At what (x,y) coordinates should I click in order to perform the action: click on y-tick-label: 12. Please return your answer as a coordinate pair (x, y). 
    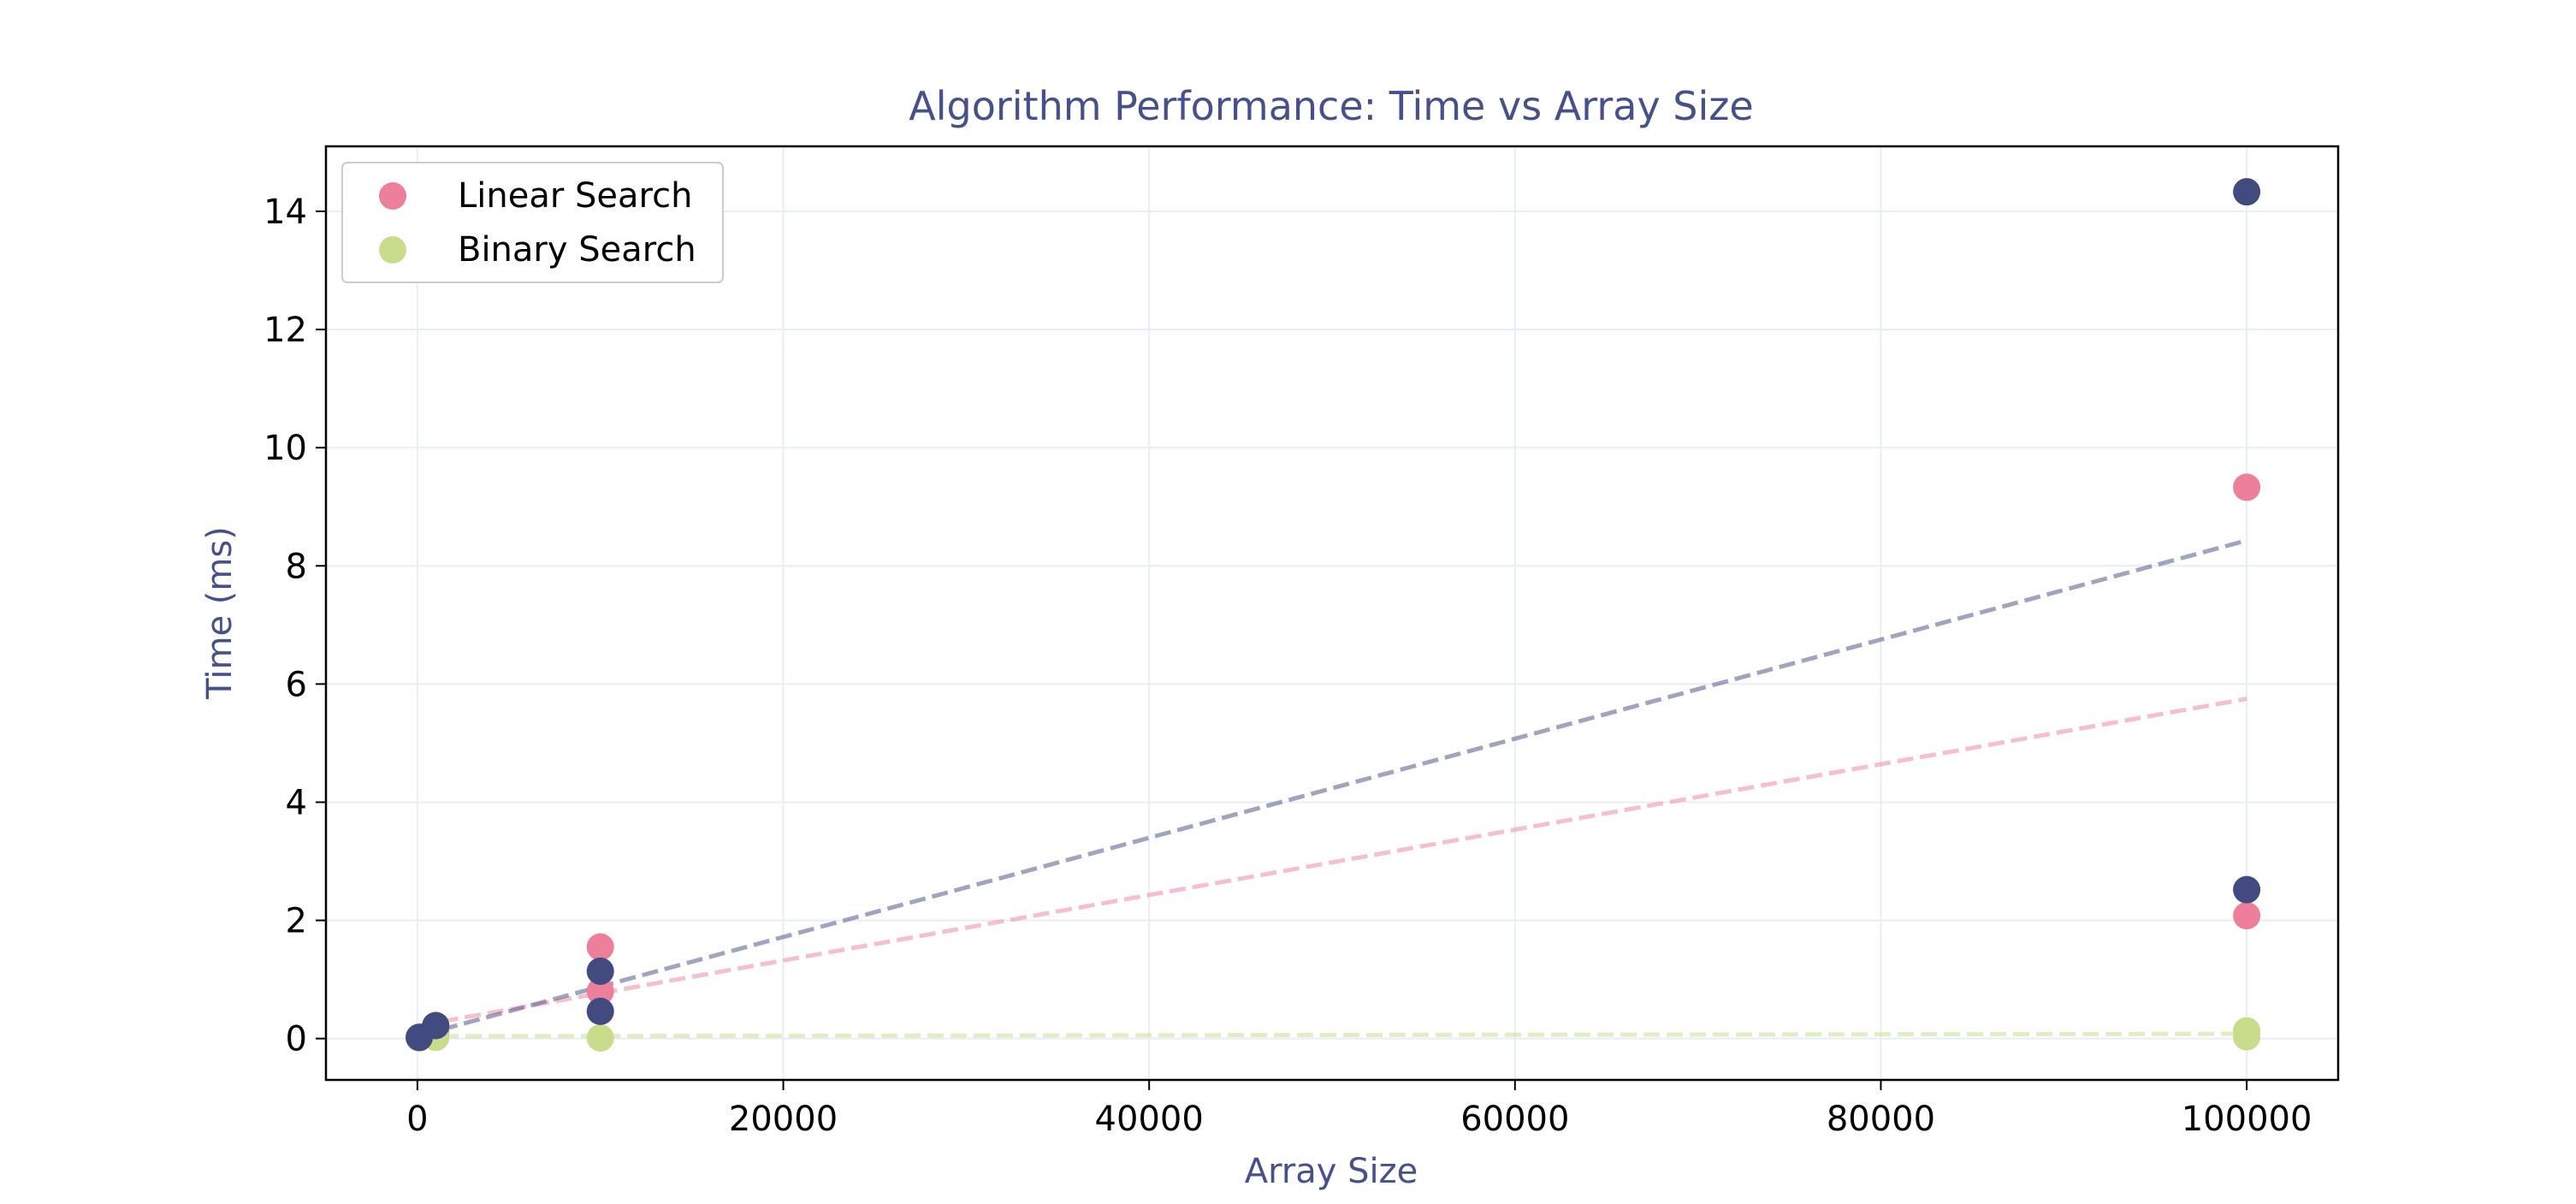
    Looking at the image, I should click on (285, 330).